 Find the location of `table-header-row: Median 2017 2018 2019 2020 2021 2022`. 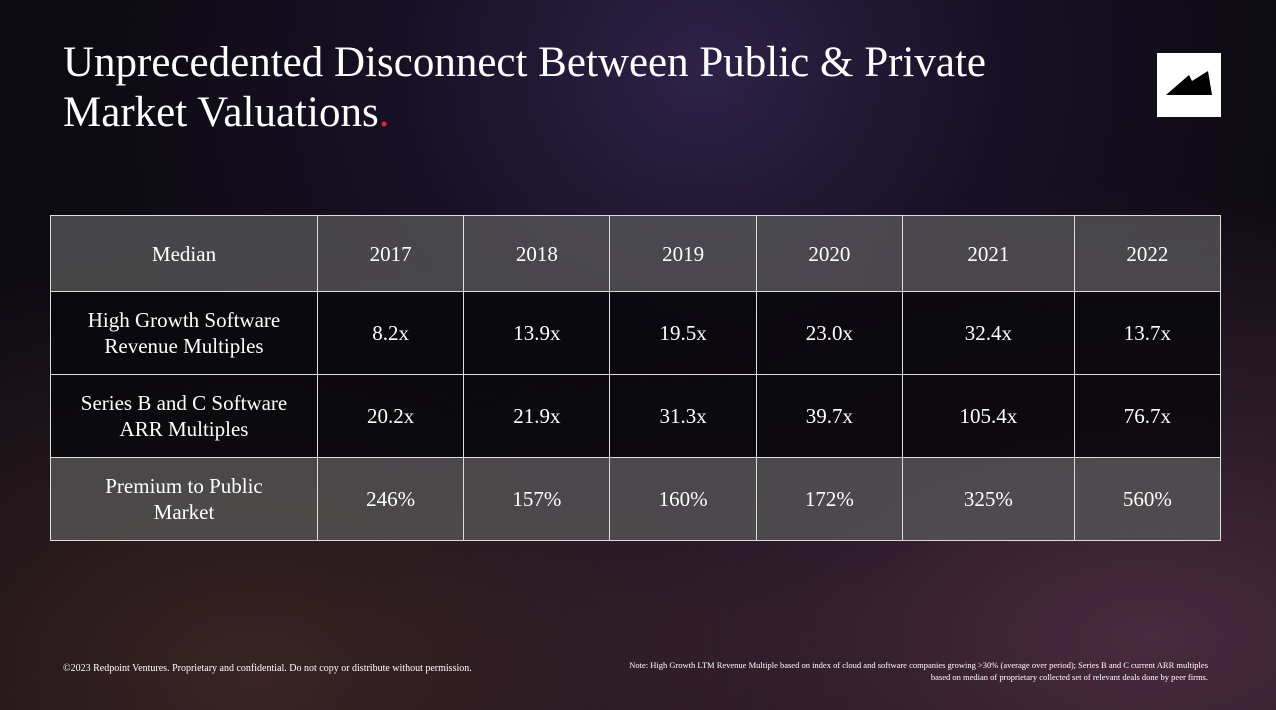

table-header-row: Median 2017 2018 2019 2020 2021 2022 is located at coordinates (636, 253).